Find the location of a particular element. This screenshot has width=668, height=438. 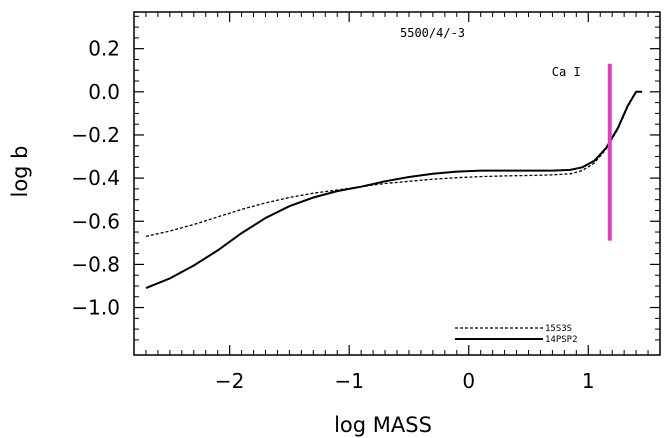

y-tick-label: 0.2 is located at coordinates (104, 49).